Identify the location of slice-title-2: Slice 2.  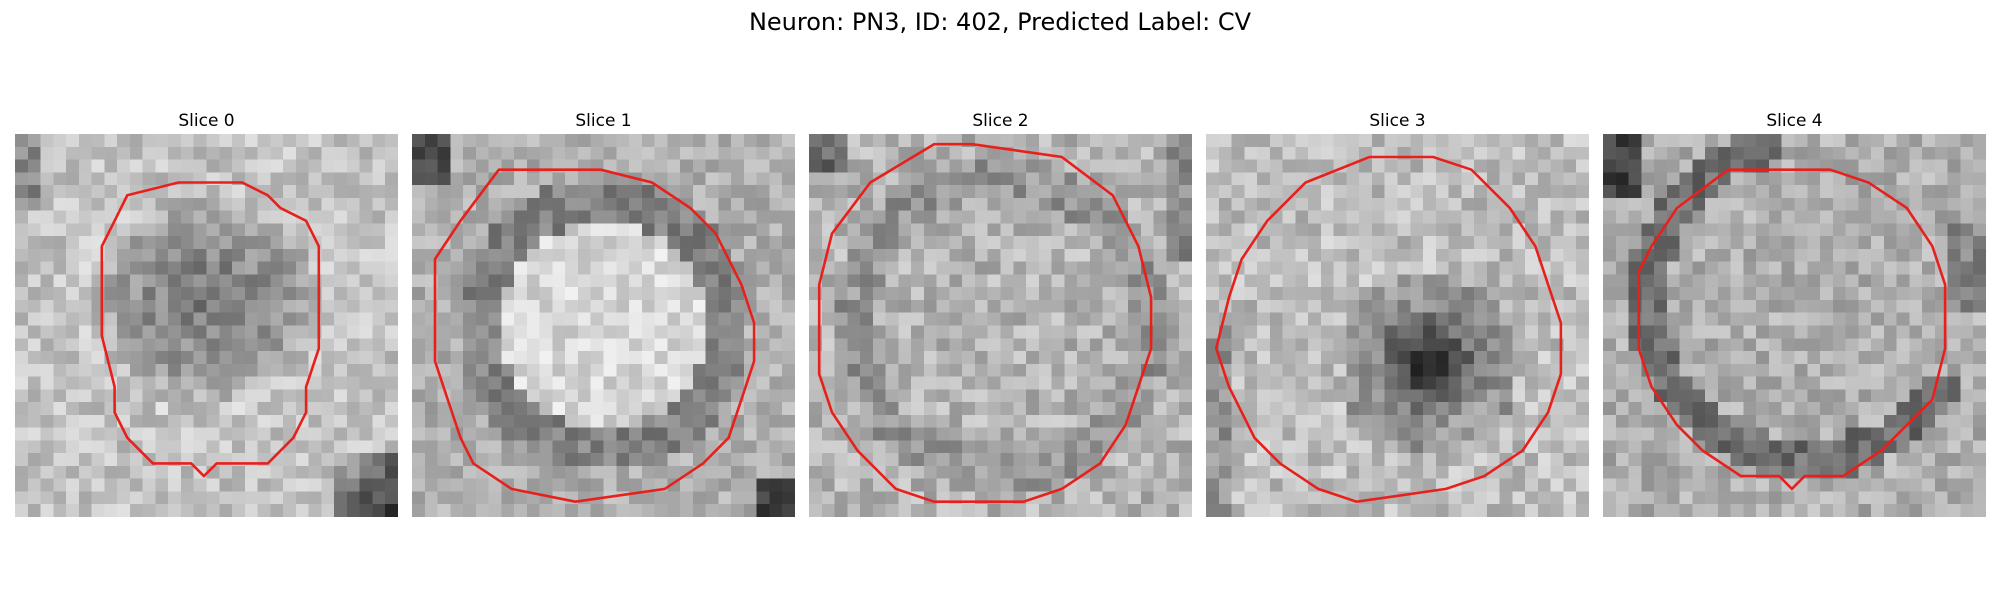
(1000, 121).